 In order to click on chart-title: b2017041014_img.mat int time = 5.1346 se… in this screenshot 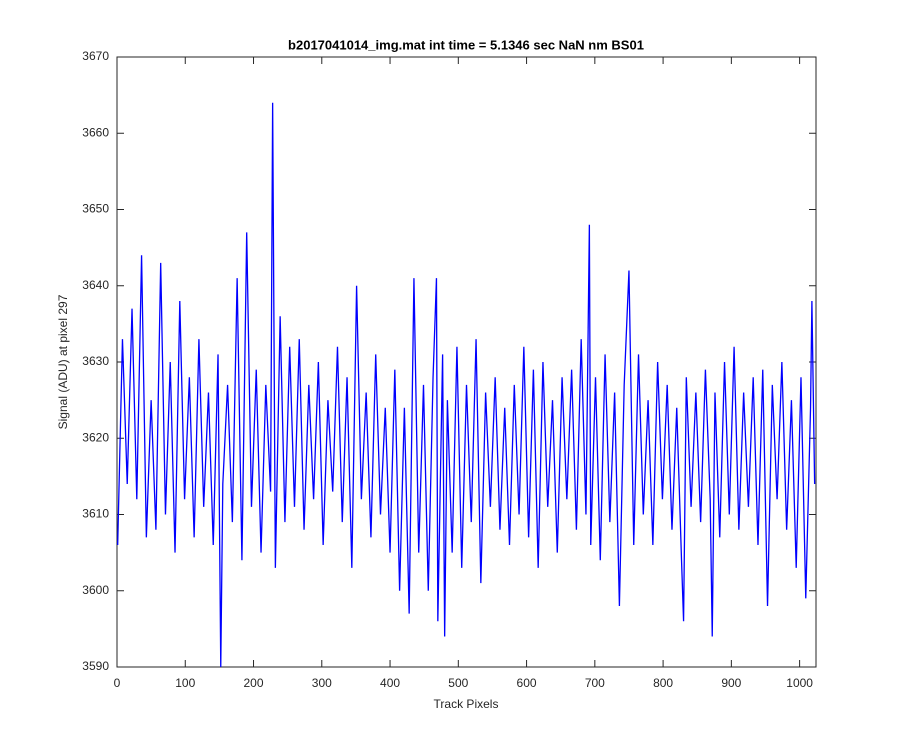, I will do `click(466, 44)`.